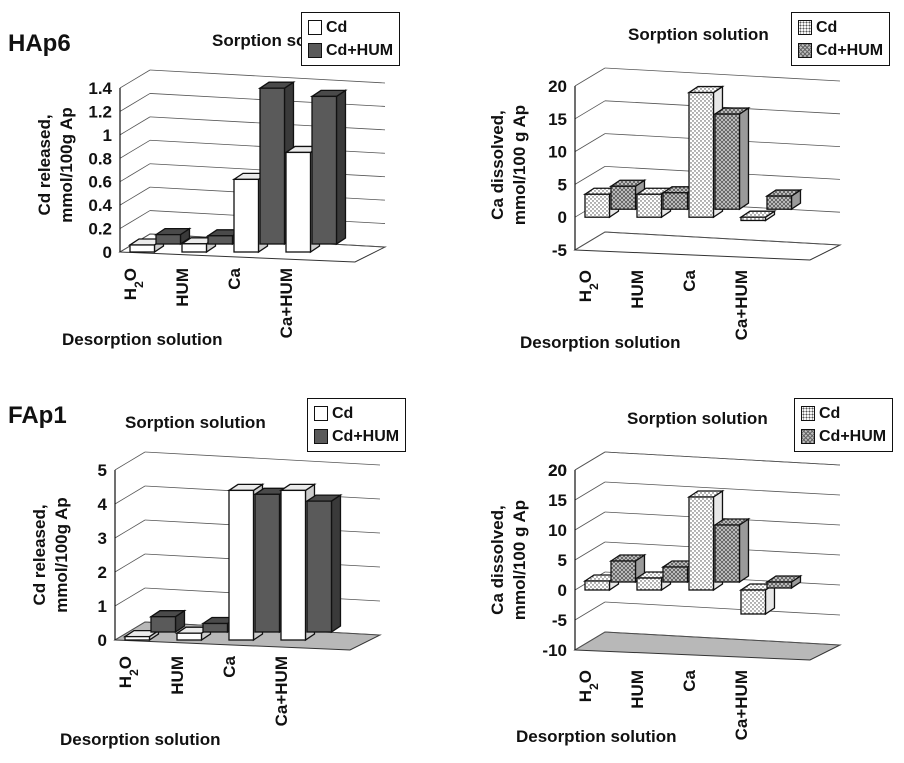 The height and width of the screenshot is (763, 904). Describe the element at coordinates (102, 538) in the screenshot. I see `y-tick-label: 3` at that location.